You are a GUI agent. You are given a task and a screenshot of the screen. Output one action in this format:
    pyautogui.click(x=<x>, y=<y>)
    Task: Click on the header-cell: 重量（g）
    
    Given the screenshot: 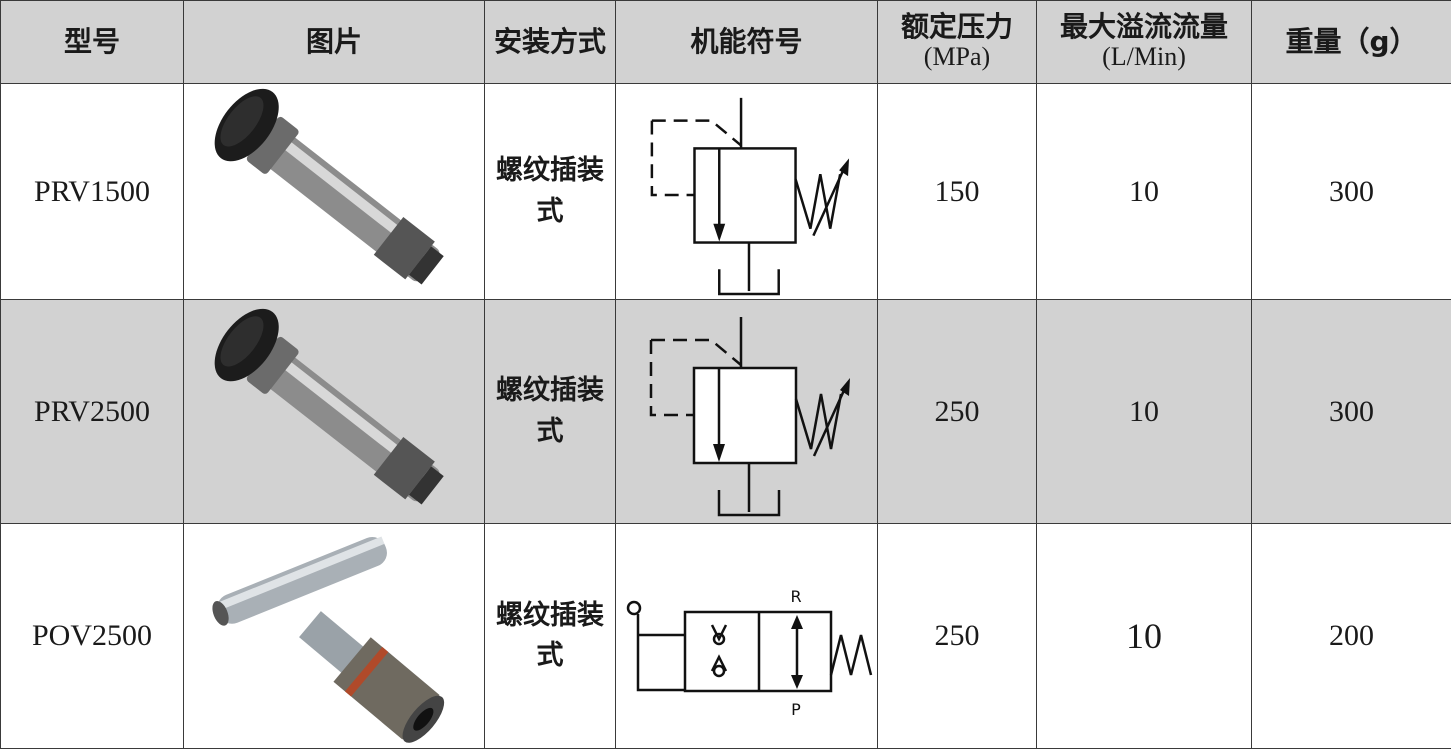 What is the action you would take?
    pyautogui.click(x=1351, y=42)
    